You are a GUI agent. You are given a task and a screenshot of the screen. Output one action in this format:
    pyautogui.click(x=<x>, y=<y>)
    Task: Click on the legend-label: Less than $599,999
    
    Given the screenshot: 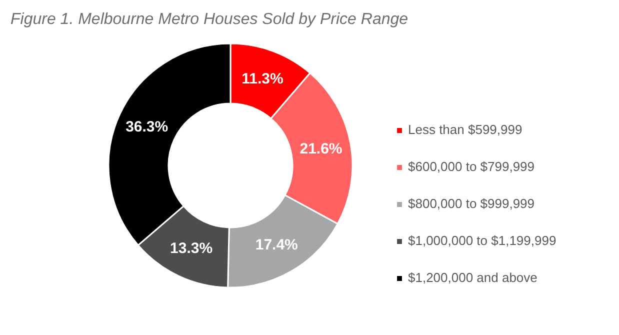 What is the action you would take?
    pyautogui.click(x=465, y=129)
    